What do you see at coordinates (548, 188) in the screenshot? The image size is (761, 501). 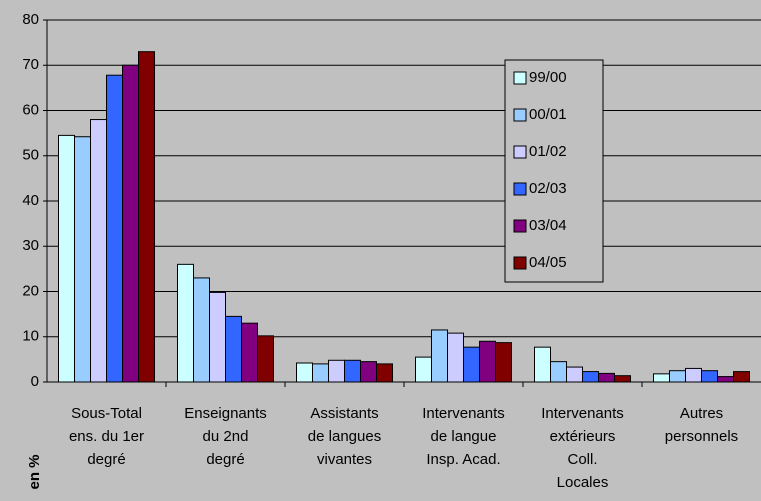 I see `legend-label: 02/03` at bounding box center [548, 188].